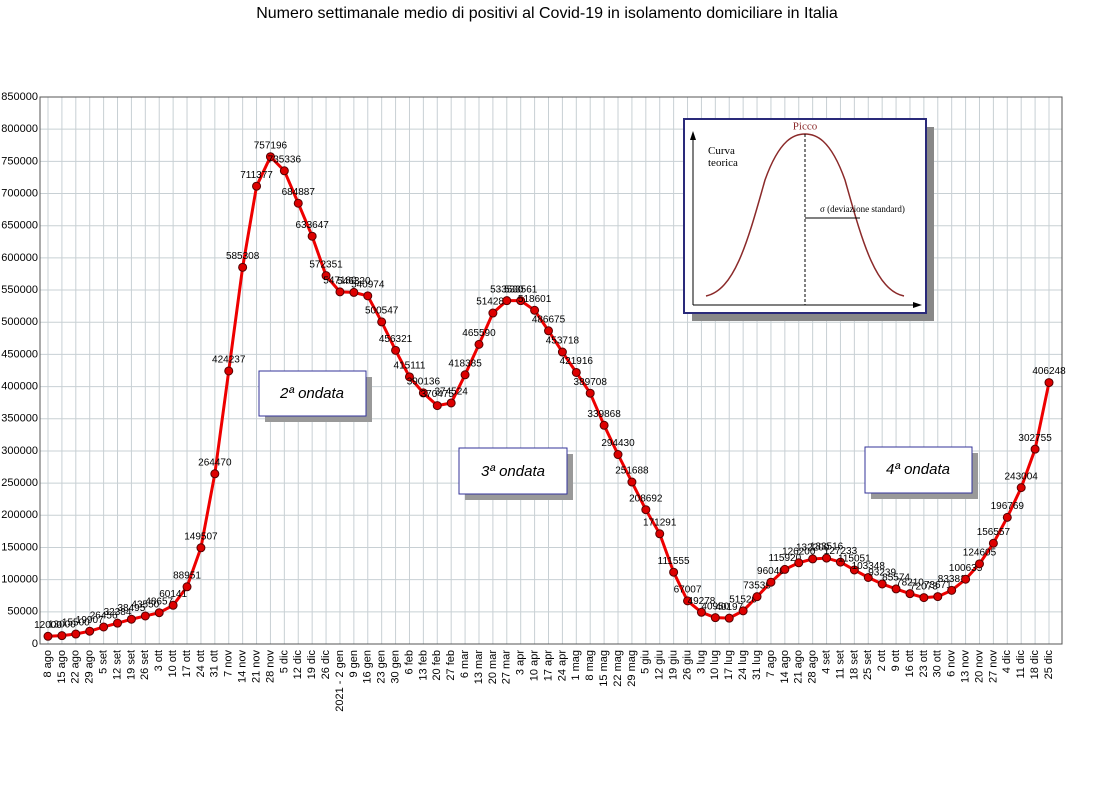  What do you see at coordinates (104, 662) in the screenshot?
I see `x-tick-label: 5 set` at bounding box center [104, 662].